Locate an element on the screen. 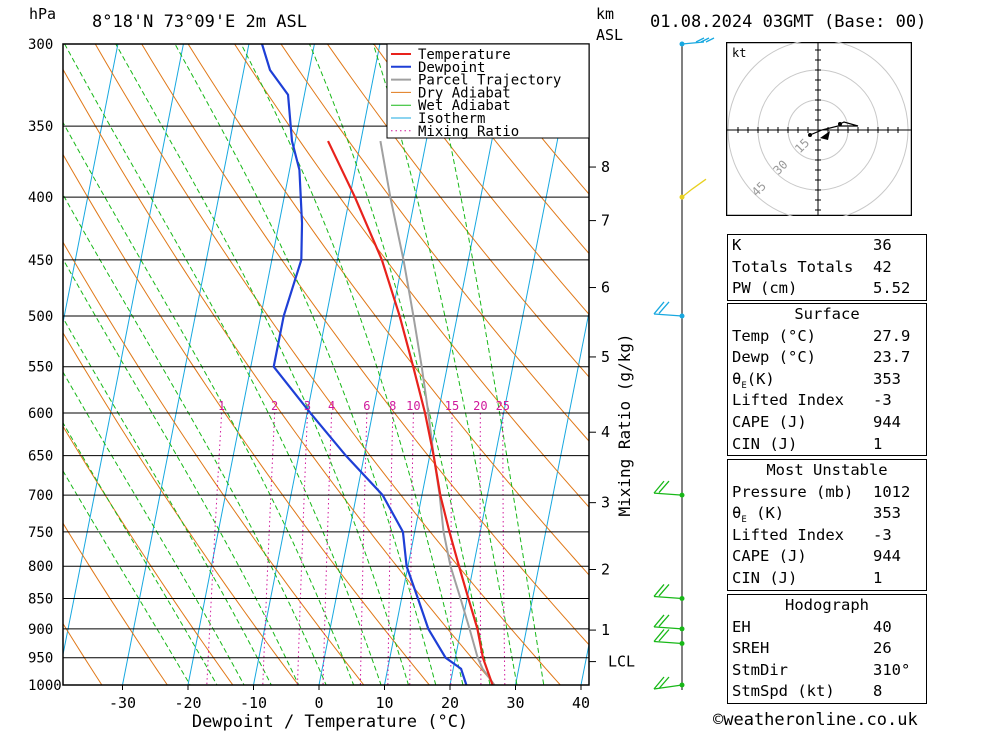  stmdir-label: StmDir is located at coordinates (760, 669).